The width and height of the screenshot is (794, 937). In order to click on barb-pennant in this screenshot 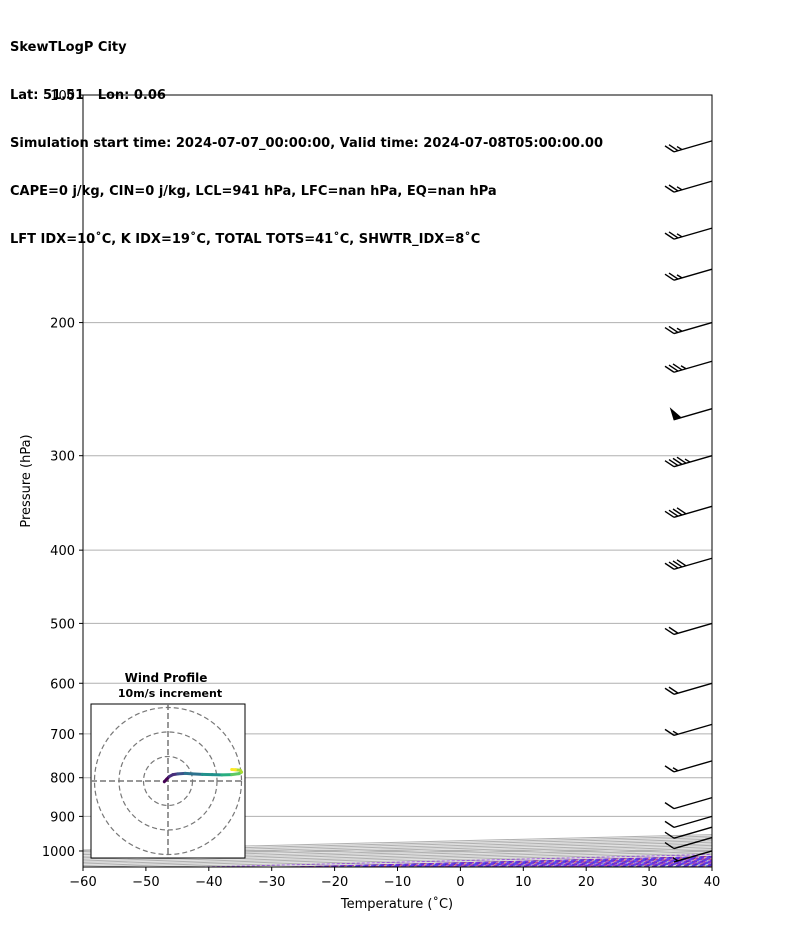, I will do `click(676, 414)`.